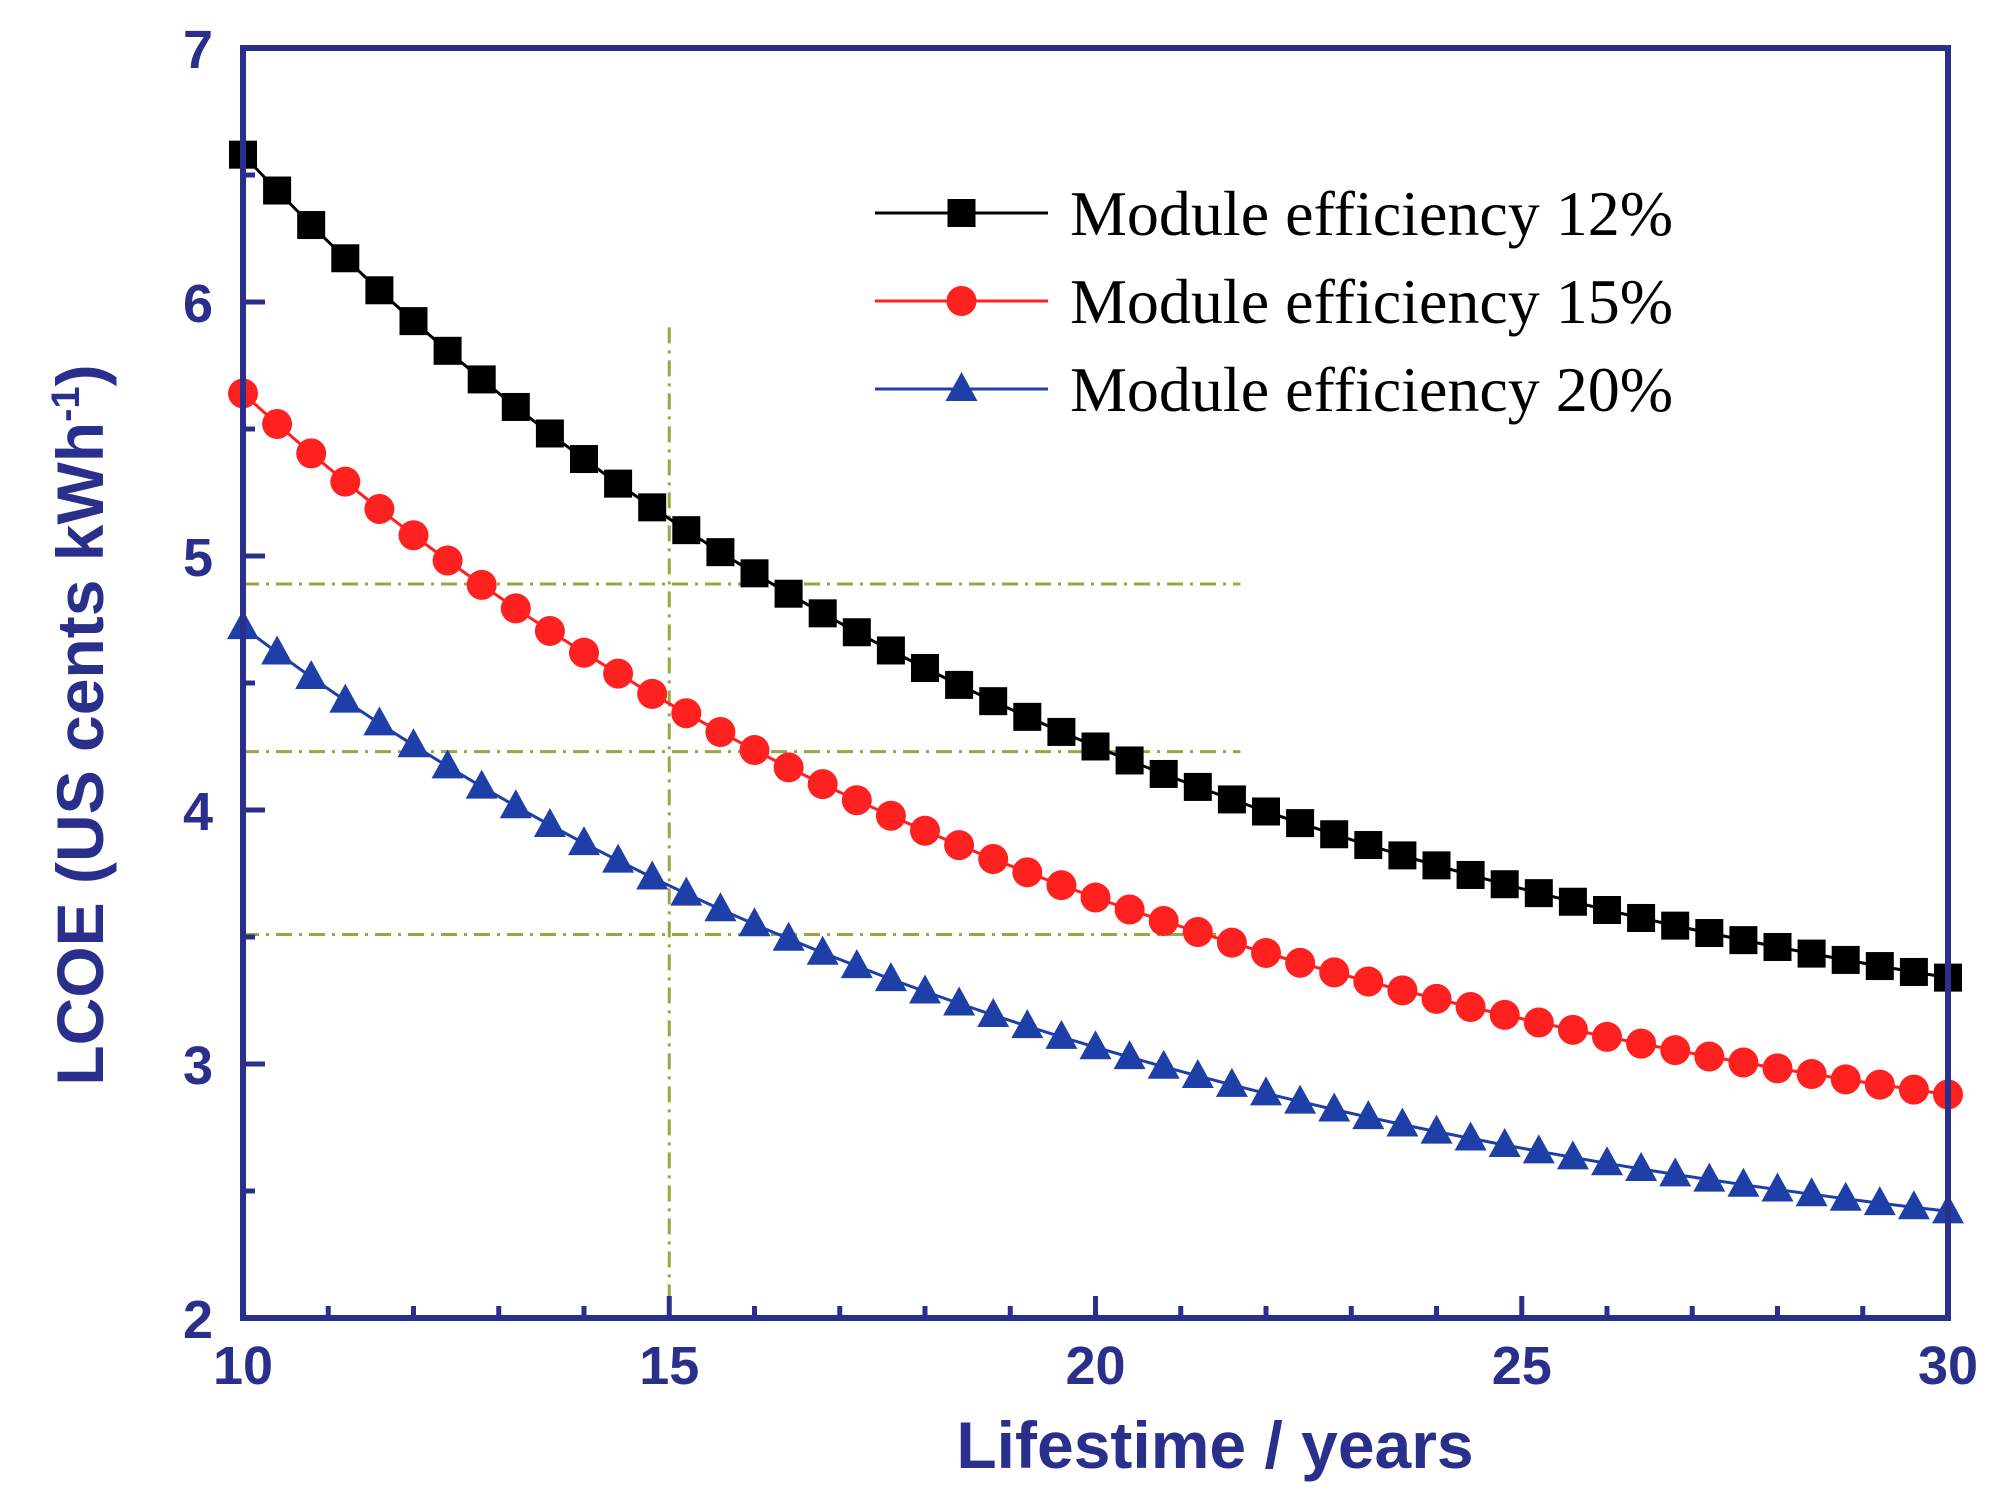 This screenshot has height=1500, width=1995. What do you see at coordinates (1095, 1366) in the screenshot?
I see `x-tick-label: 20` at bounding box center [1095, 1366].